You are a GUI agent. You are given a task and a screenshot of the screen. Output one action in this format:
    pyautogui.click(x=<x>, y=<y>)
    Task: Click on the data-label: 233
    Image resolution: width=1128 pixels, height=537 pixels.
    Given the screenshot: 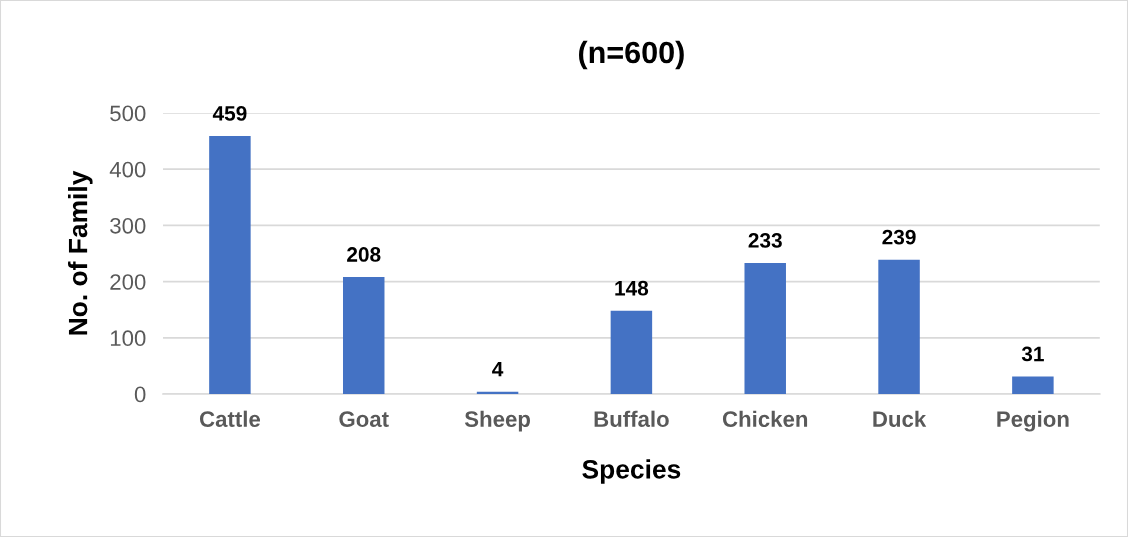 What is the action you would take?
    pyautogui.click(x=765, y=240)
    